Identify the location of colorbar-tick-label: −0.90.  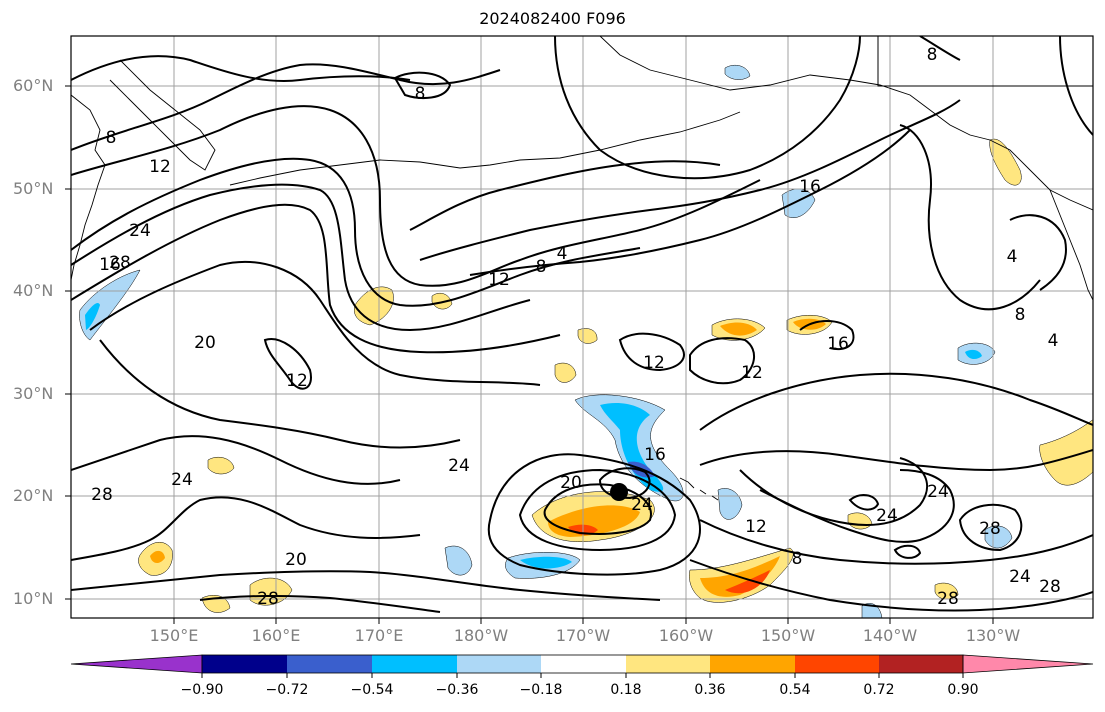
(202, 690).